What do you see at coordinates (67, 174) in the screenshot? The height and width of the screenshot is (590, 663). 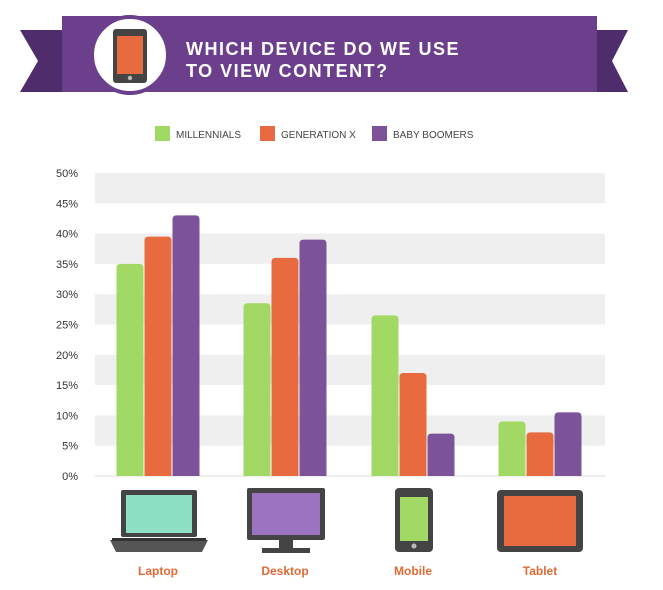 I see `y-tick-label: 50%` at bounding box center [67, 174].